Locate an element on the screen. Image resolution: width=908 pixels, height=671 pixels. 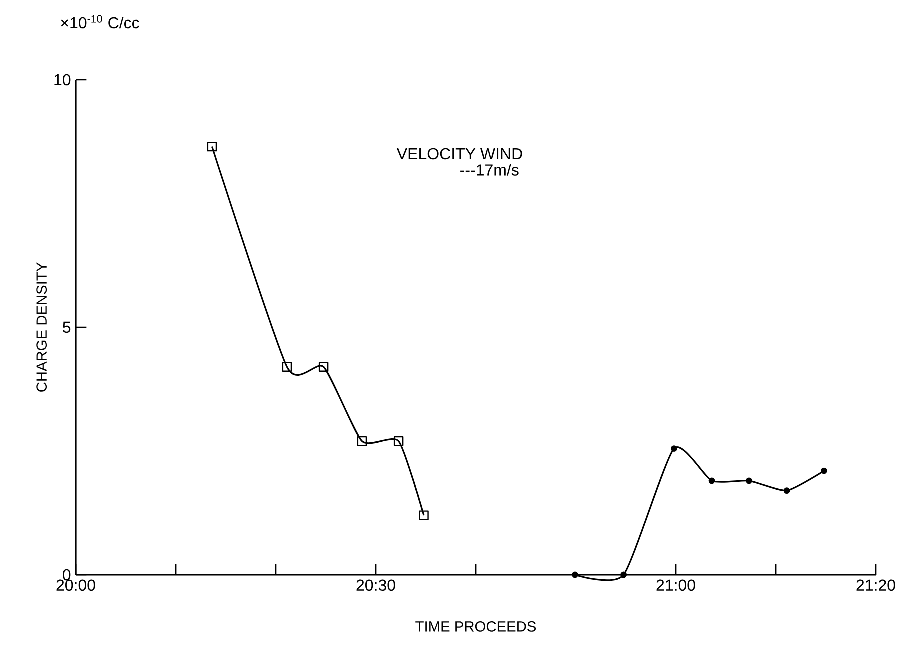
x-tick-label: 21:20 is located at coordinates (876, 586).